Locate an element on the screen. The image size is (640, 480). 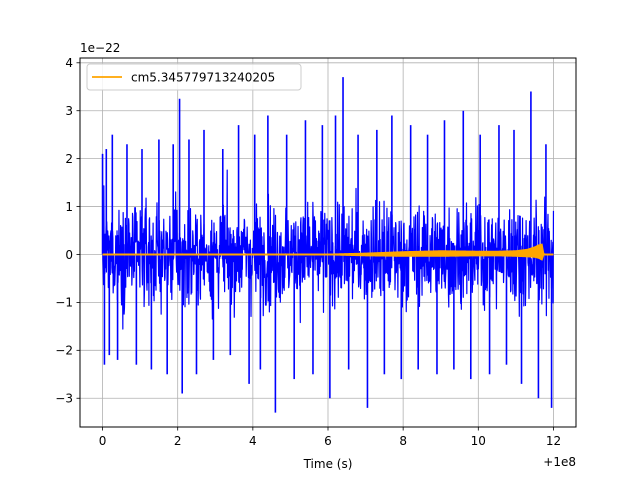
y-axis-scale-label: 1e−22 is located at coordinates (100, 48).